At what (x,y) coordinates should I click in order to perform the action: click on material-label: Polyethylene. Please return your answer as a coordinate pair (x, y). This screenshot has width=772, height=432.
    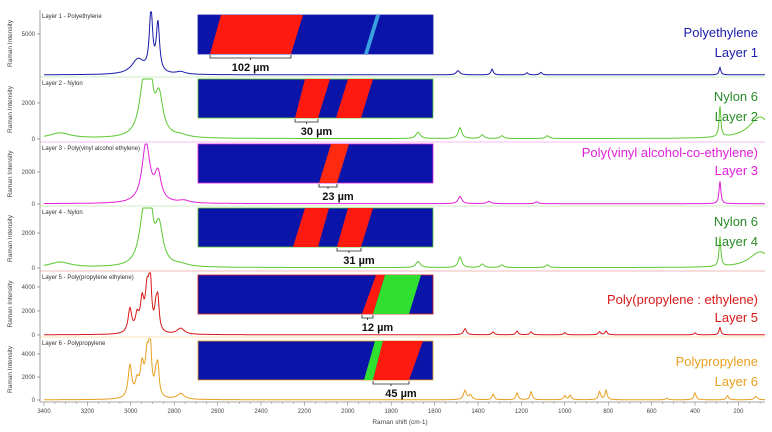
    Looking at the image, I should click on (721, 32).